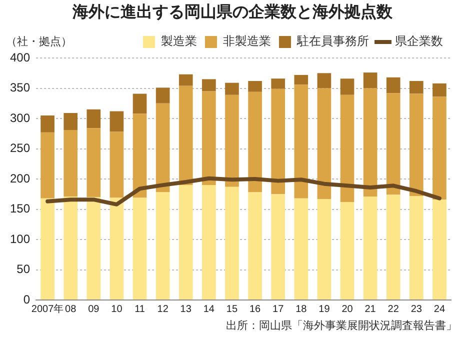  What do you see at coordinates (23, 269) in the screenshot?
I see `y-tick-label: 50` at bounding box center [23, 269].